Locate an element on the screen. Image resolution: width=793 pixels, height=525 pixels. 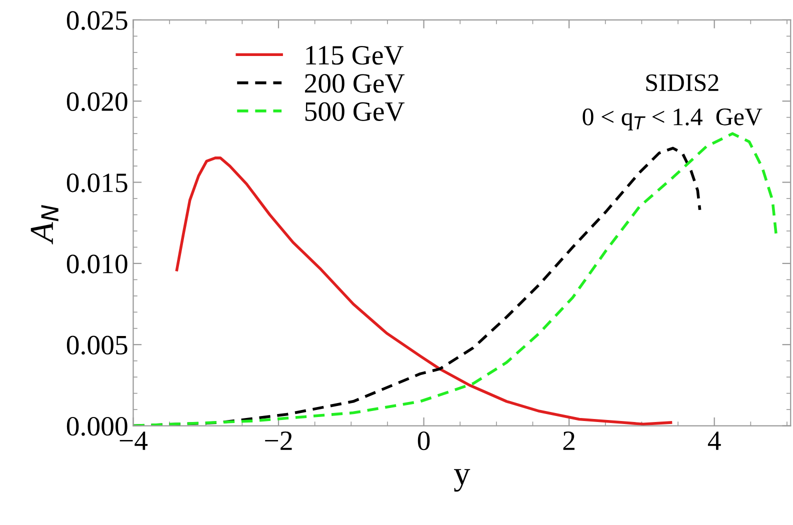
y-tick-label: 0.020 is located at coordinates (97, 102).